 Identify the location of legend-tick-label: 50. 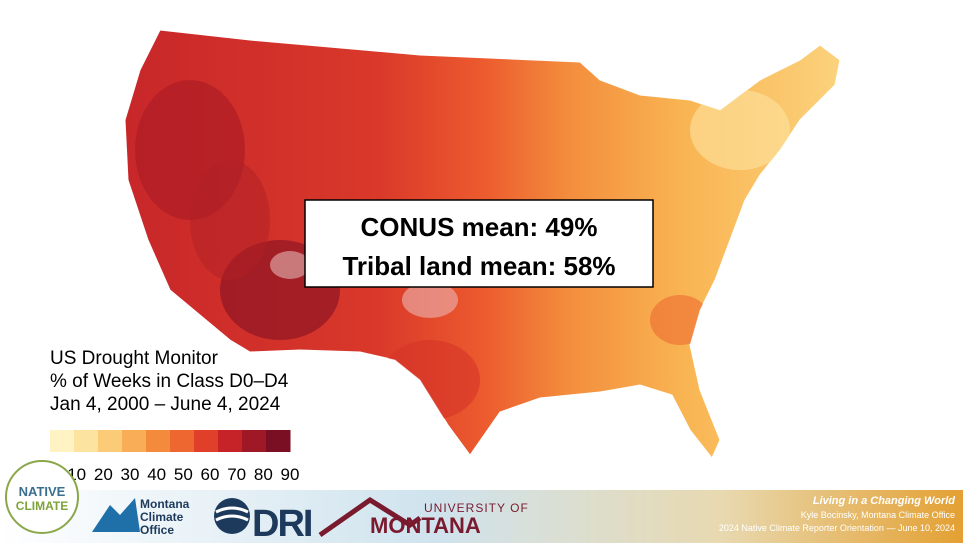
(183, 474).